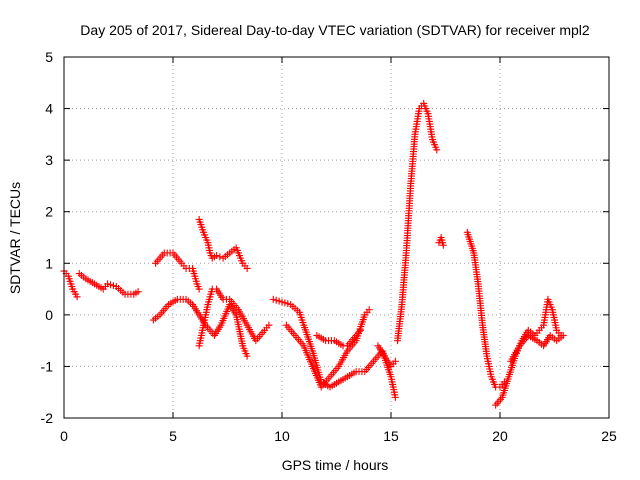  What do you see at coordinates (609, 436) in the screenshot?
I see `x-tick-label: 25` at bounding box center [609, 436].